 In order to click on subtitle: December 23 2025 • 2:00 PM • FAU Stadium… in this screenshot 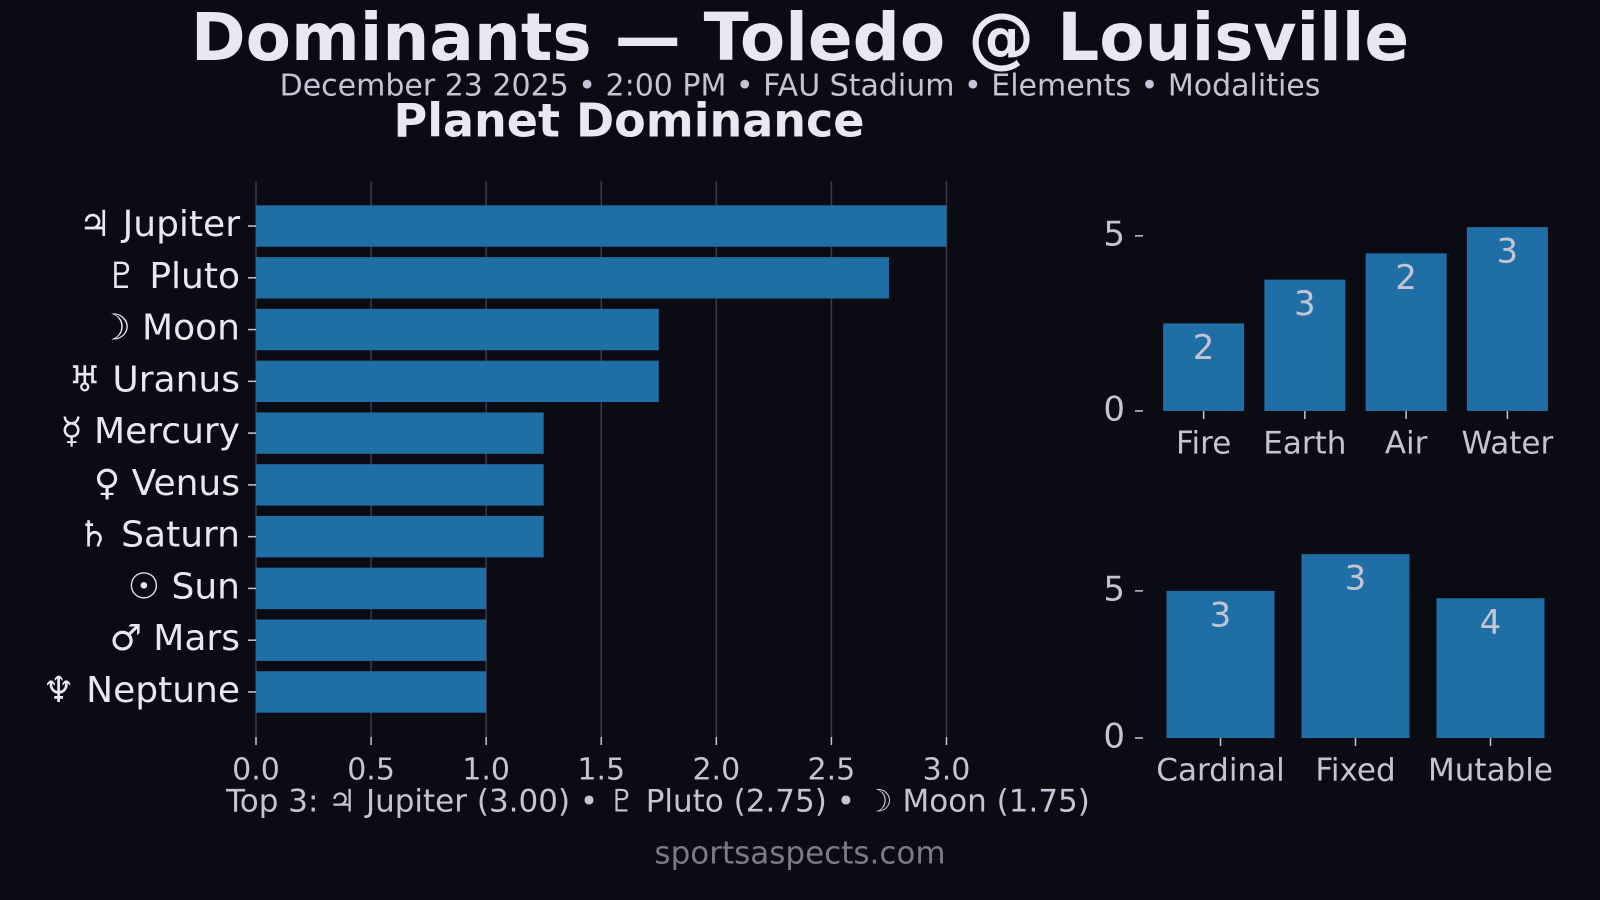, I will do `click(800, 86)`.